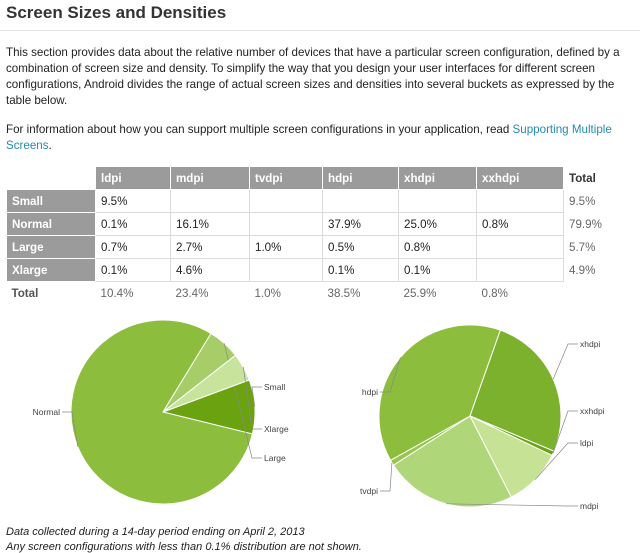  What do you see at coordinates (390, 375) in the screenshot?
I see `pie-leader-line-hdpi` at bounding box center [390, 375].